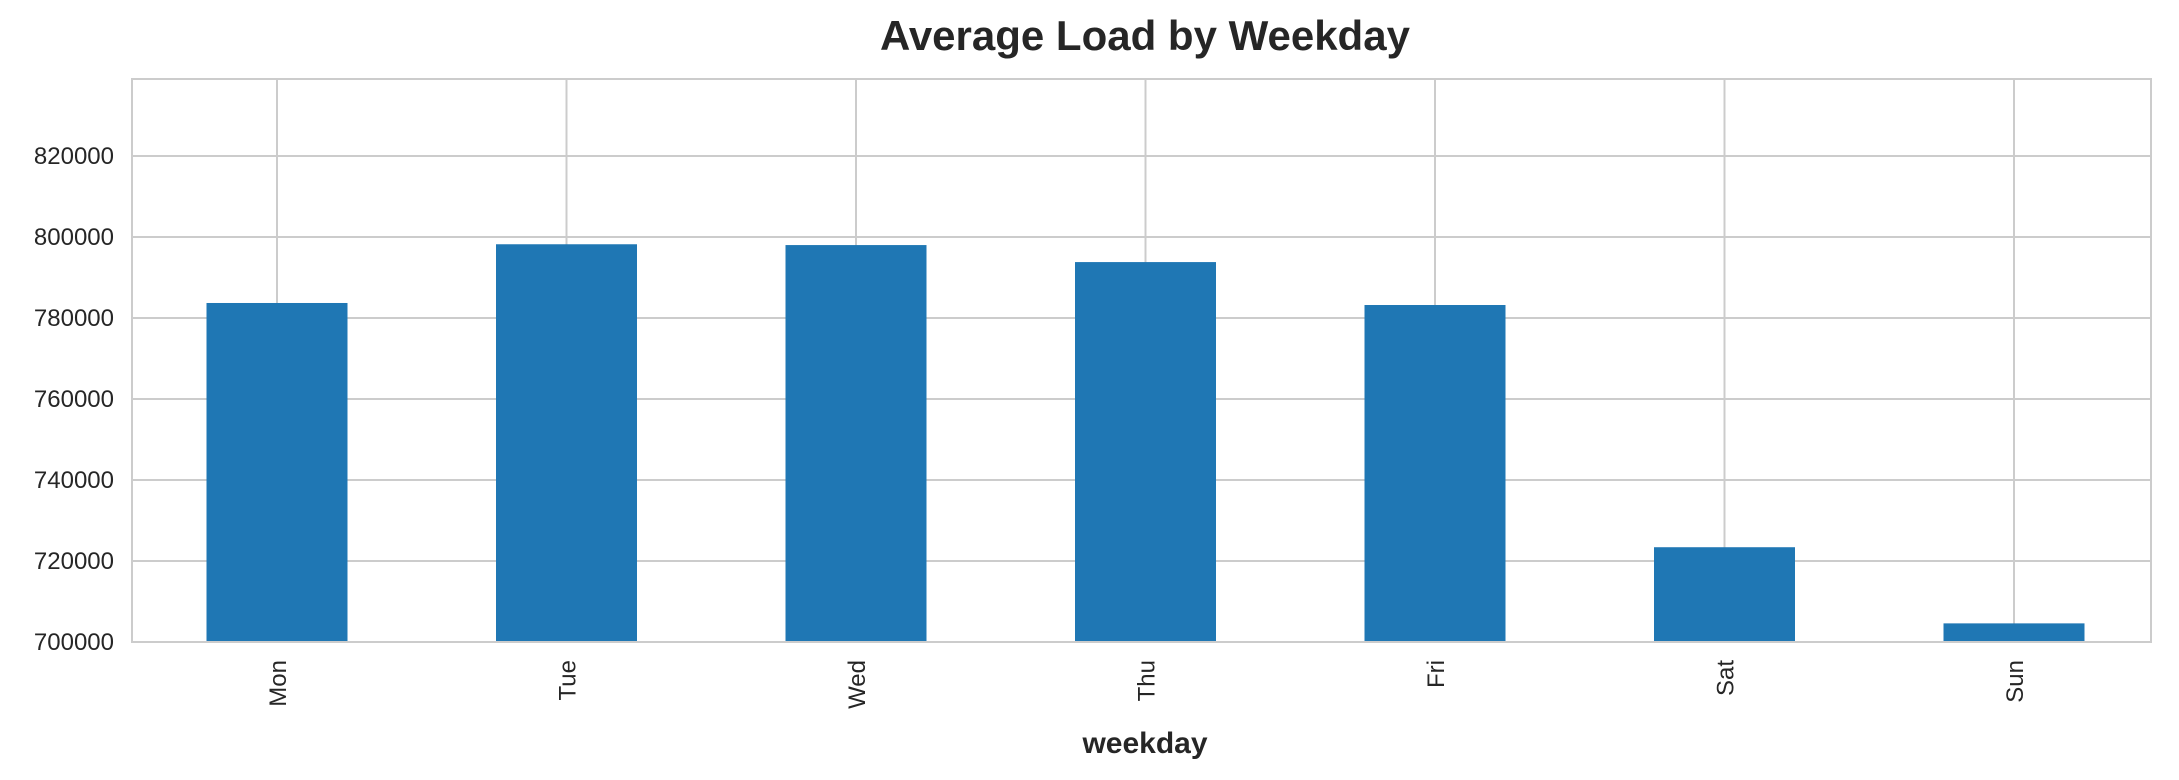  I want to click on bar-thu, so click(1145, 452).